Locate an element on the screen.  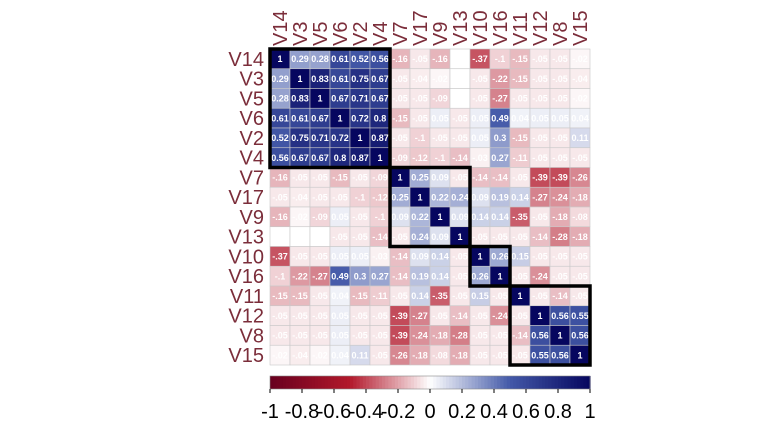
cell-value-V7-V11: -.05 is located at coordinates (520, 178).